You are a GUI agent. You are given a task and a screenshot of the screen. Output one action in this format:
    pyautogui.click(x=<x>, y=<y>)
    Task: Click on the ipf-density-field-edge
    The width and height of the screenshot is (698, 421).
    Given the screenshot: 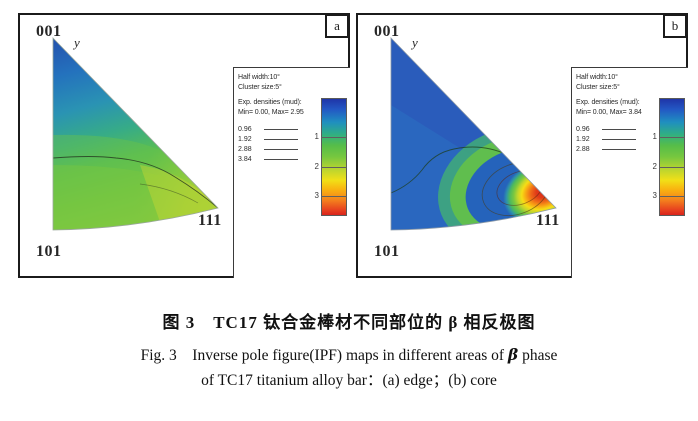 What is the action you would take?
    pyautogui.click(x=135, y=134)
    